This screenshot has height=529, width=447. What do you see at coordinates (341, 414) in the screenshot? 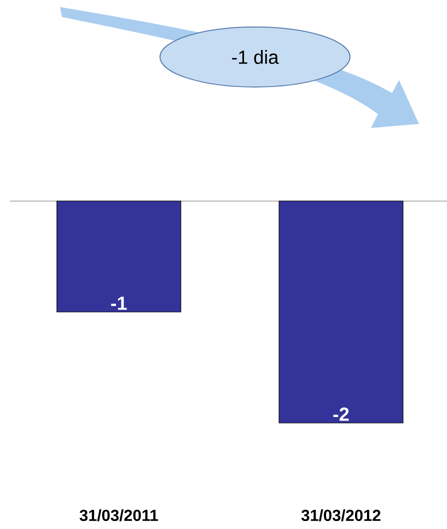
I see `data-label: -2` at bounding box center [341, 414].